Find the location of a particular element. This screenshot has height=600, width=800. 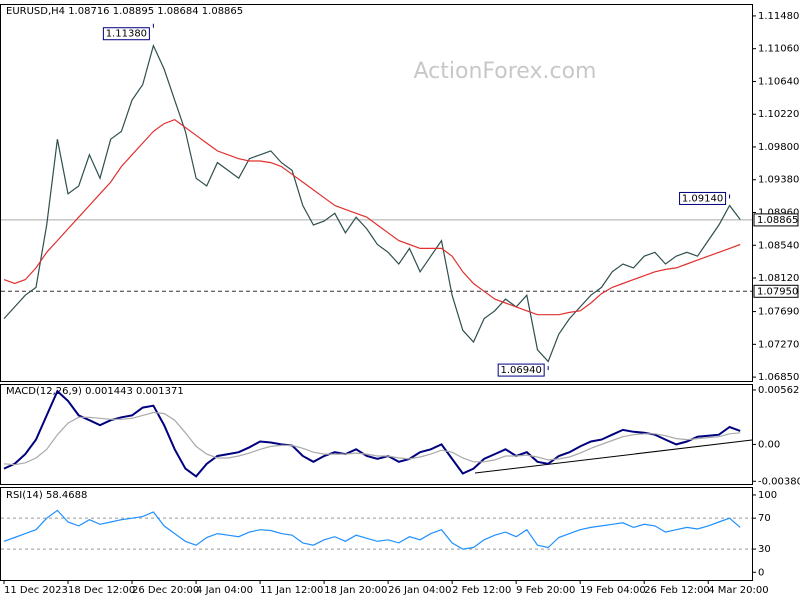

y-tick-label: 70 is located at coordinates (764, 518).